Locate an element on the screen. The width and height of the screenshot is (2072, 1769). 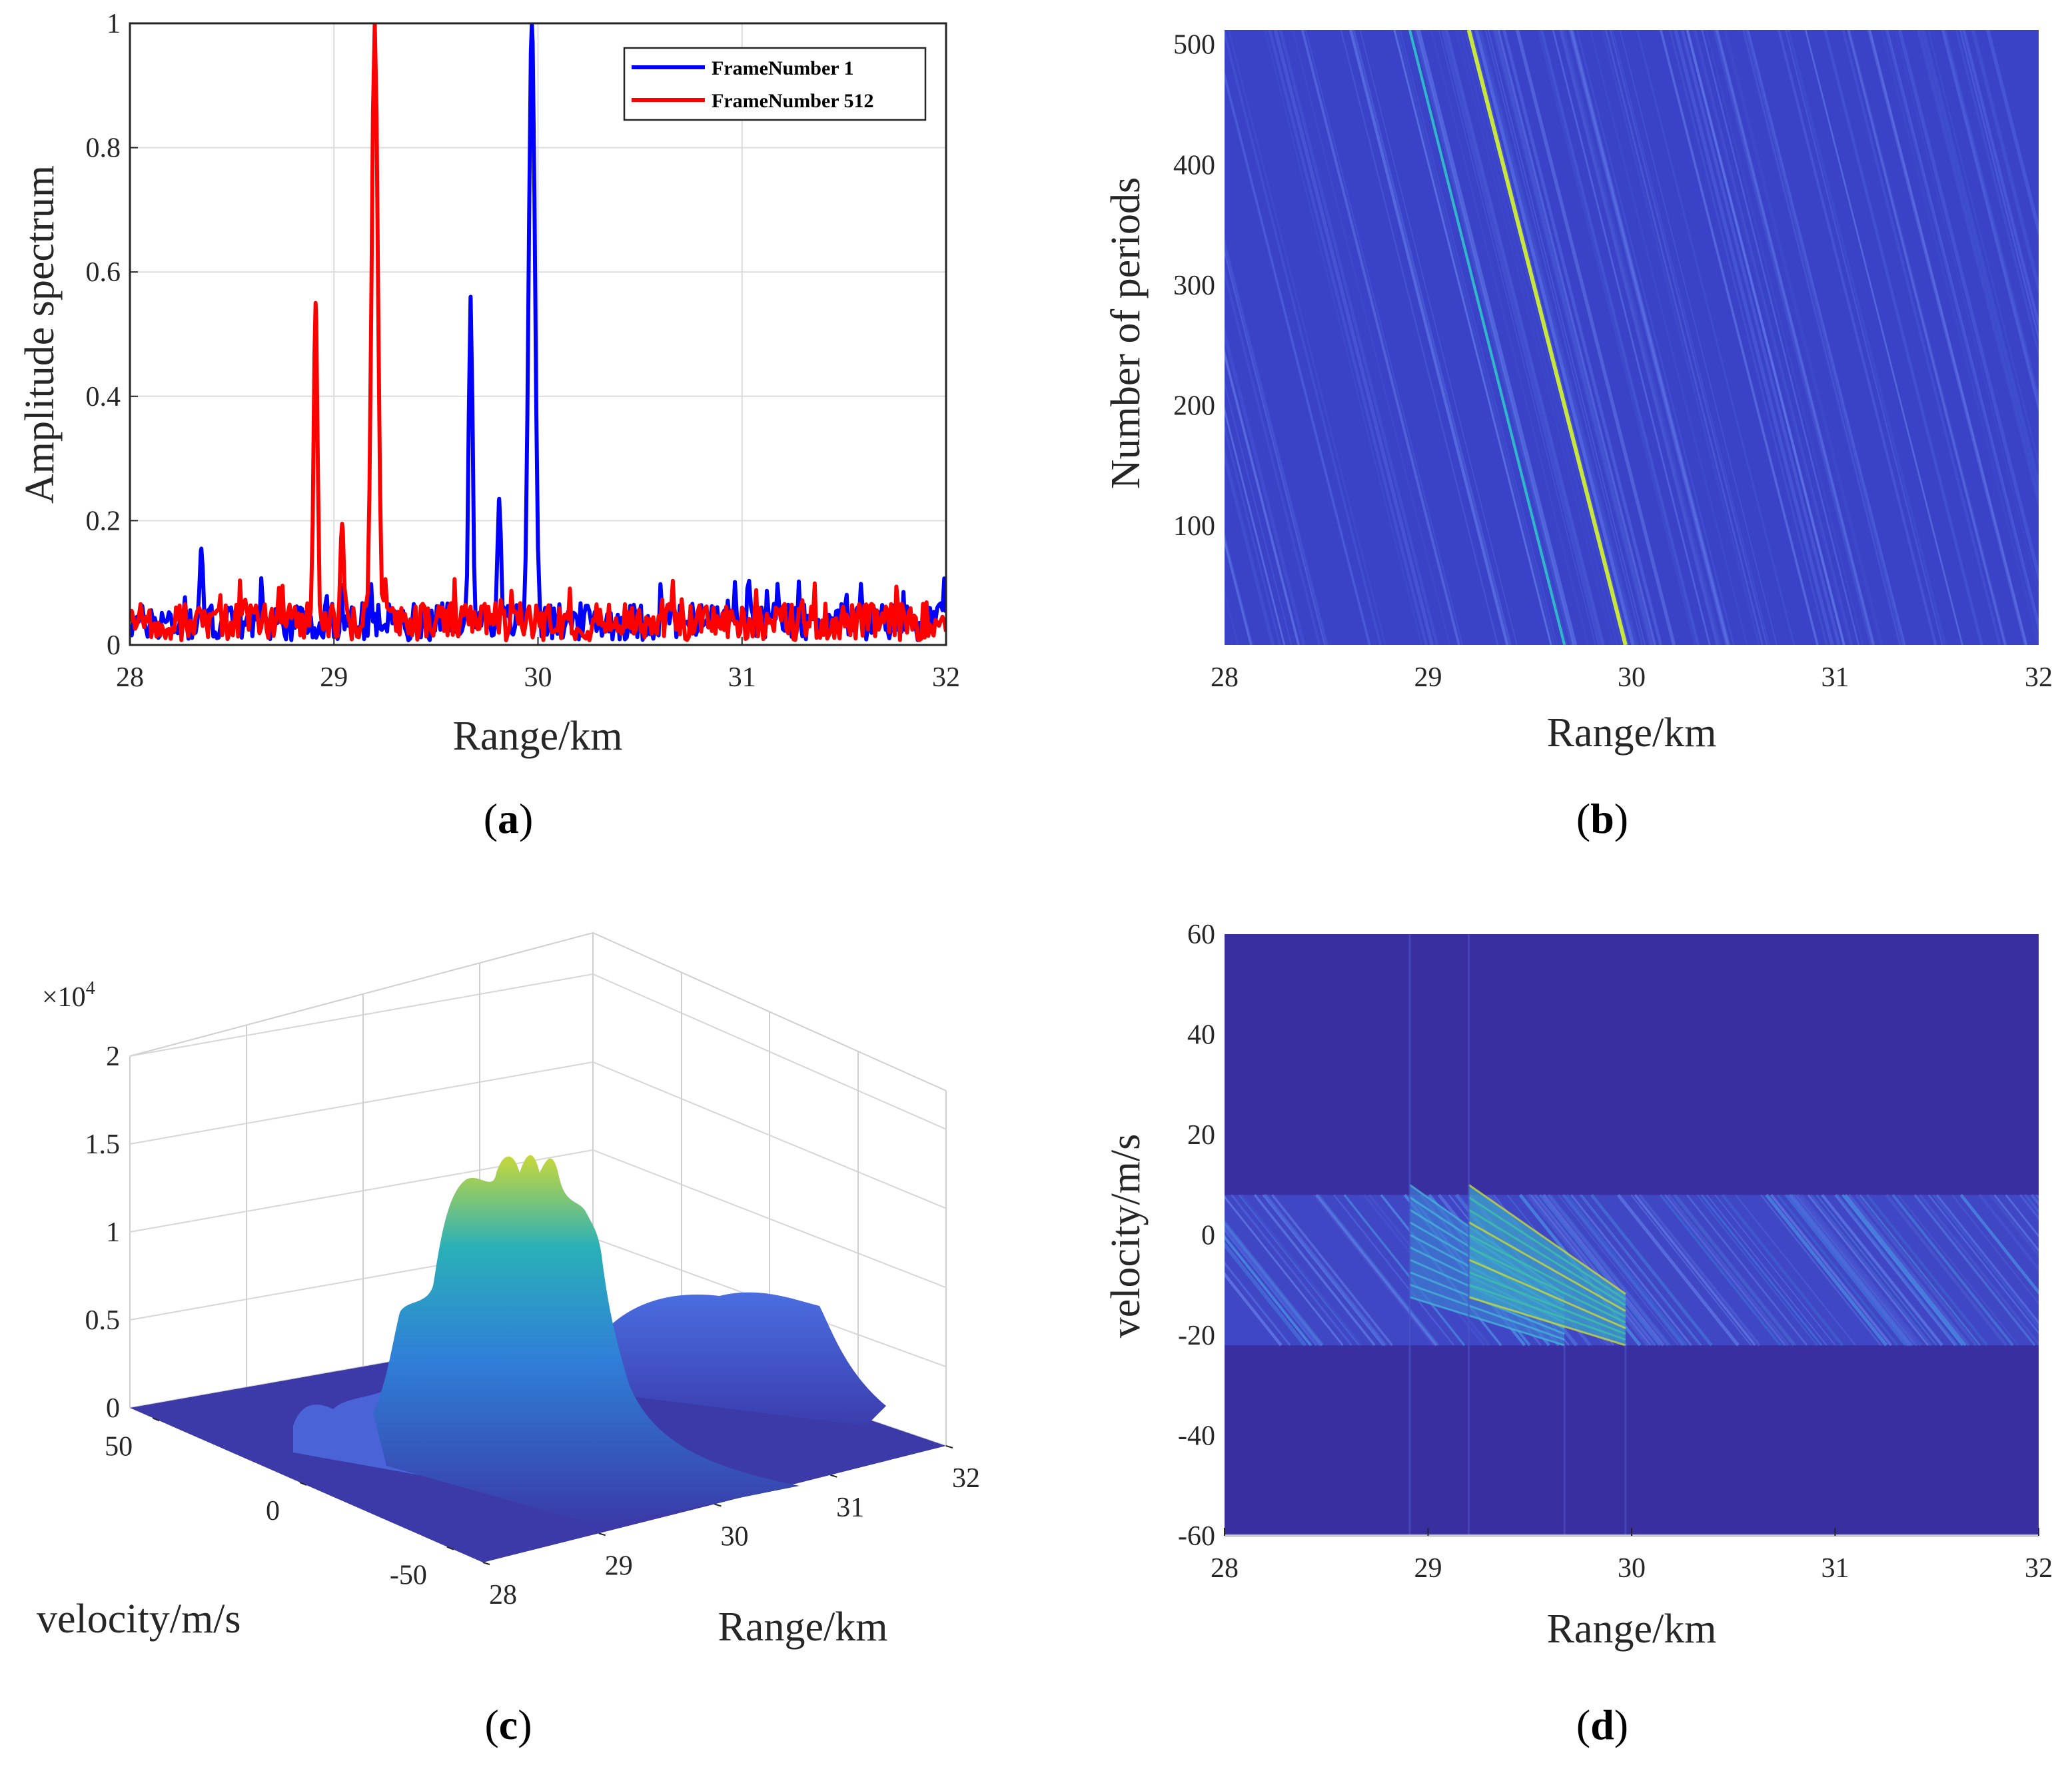
panel-c-target-peaks is located at coordinates (586, 1340).